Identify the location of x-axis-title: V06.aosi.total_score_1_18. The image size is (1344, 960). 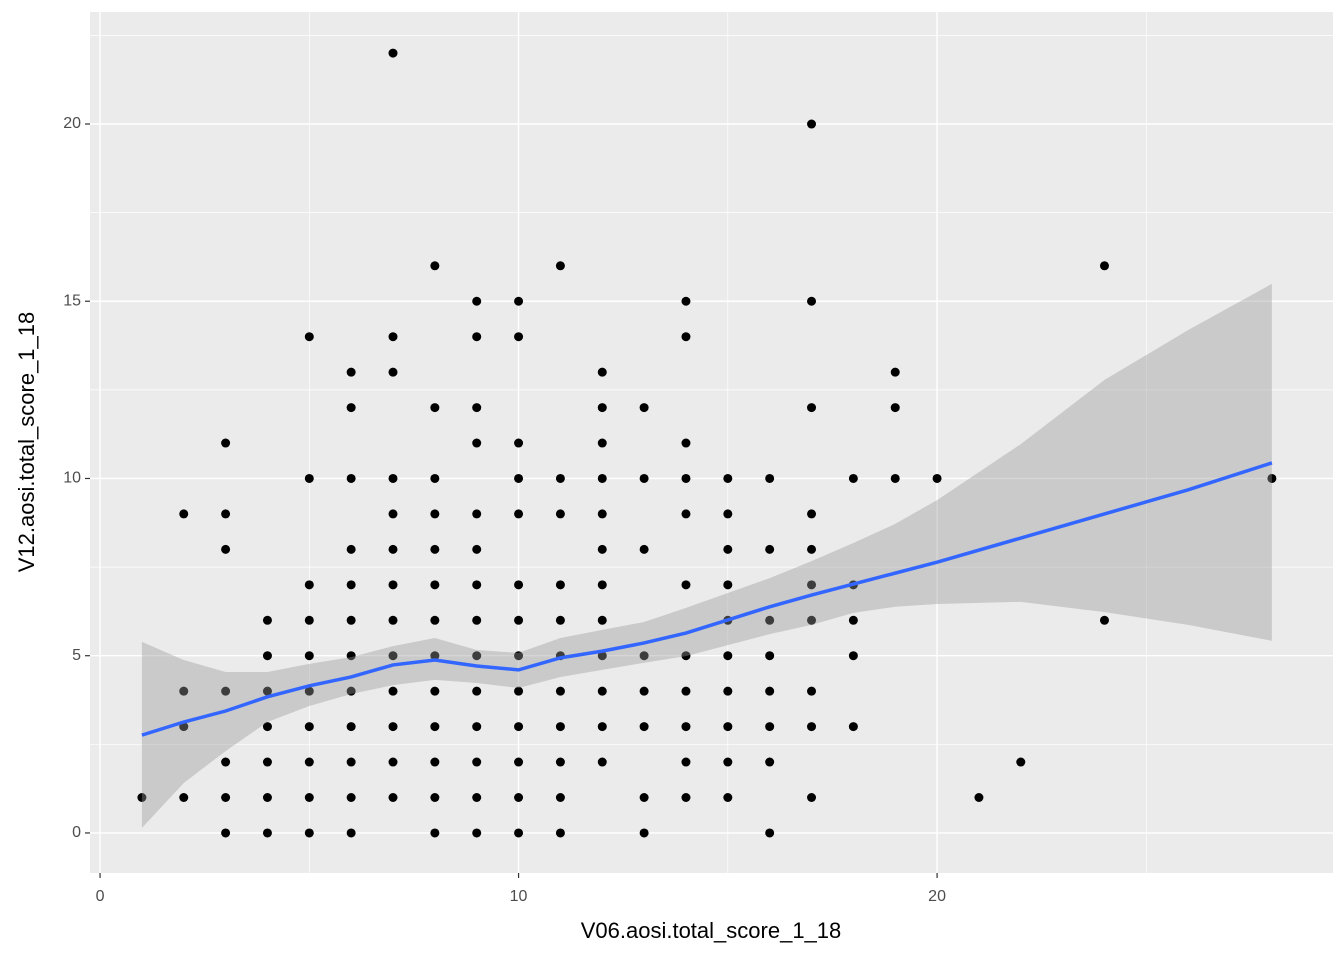
(711, 930).